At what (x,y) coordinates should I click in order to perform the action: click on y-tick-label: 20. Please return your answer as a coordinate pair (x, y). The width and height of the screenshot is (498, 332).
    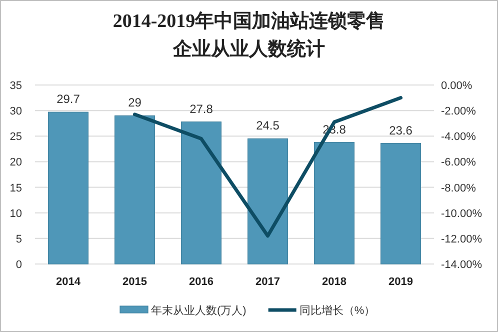
    Looking at the image, I should click on (16, 162).